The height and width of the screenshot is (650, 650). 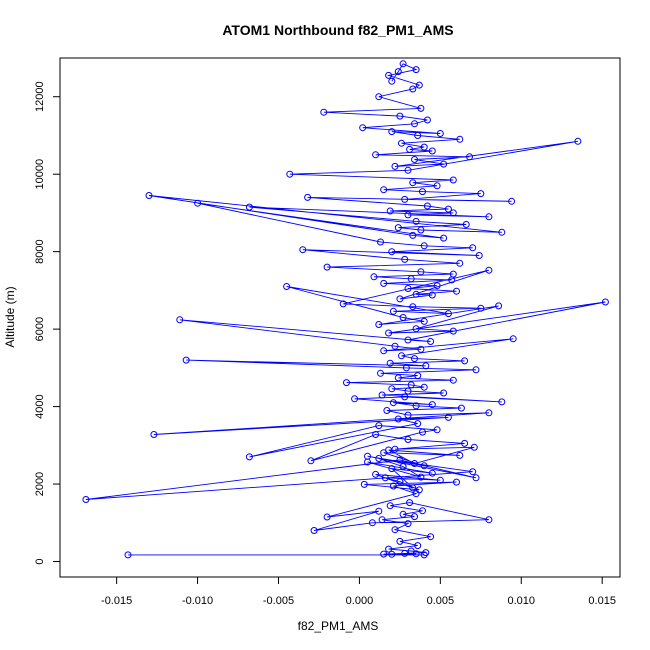 I want to click on y-axis-label: Altitude (m), so click(x=10, y=316).